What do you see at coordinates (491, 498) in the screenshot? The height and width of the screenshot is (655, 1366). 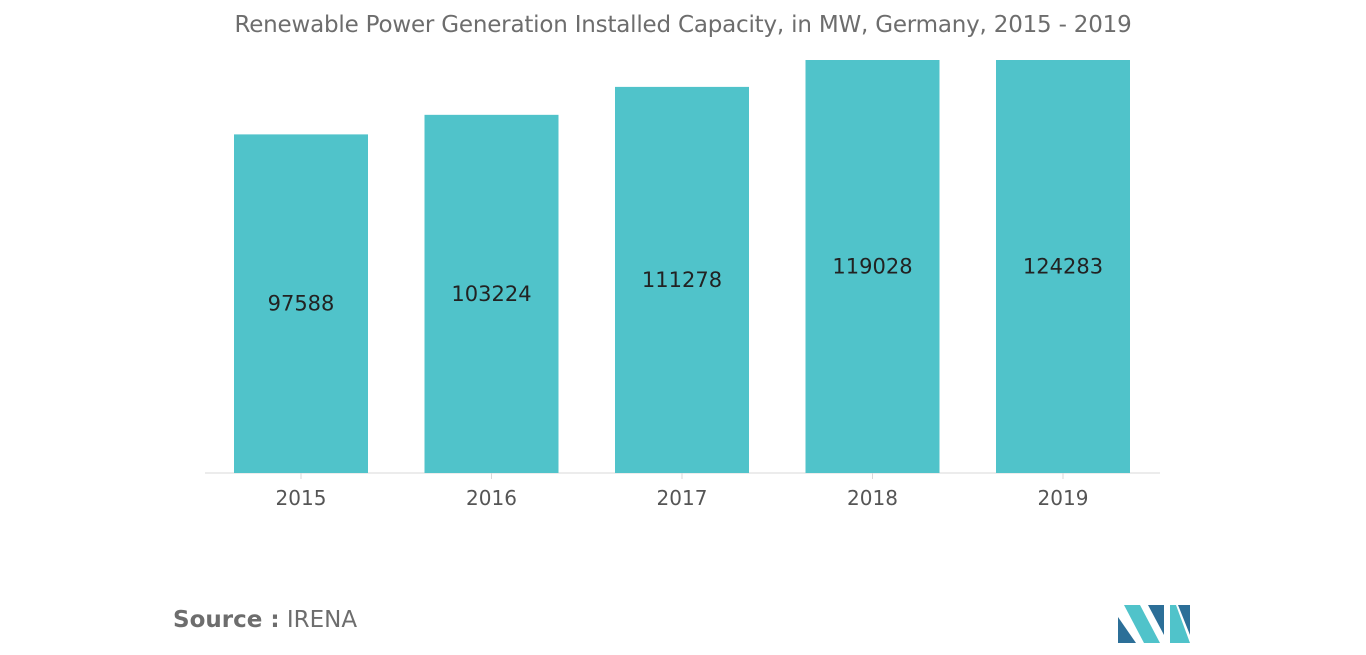 I see `x-tick-label-2016: 2016` at bounding box center [491, 498].